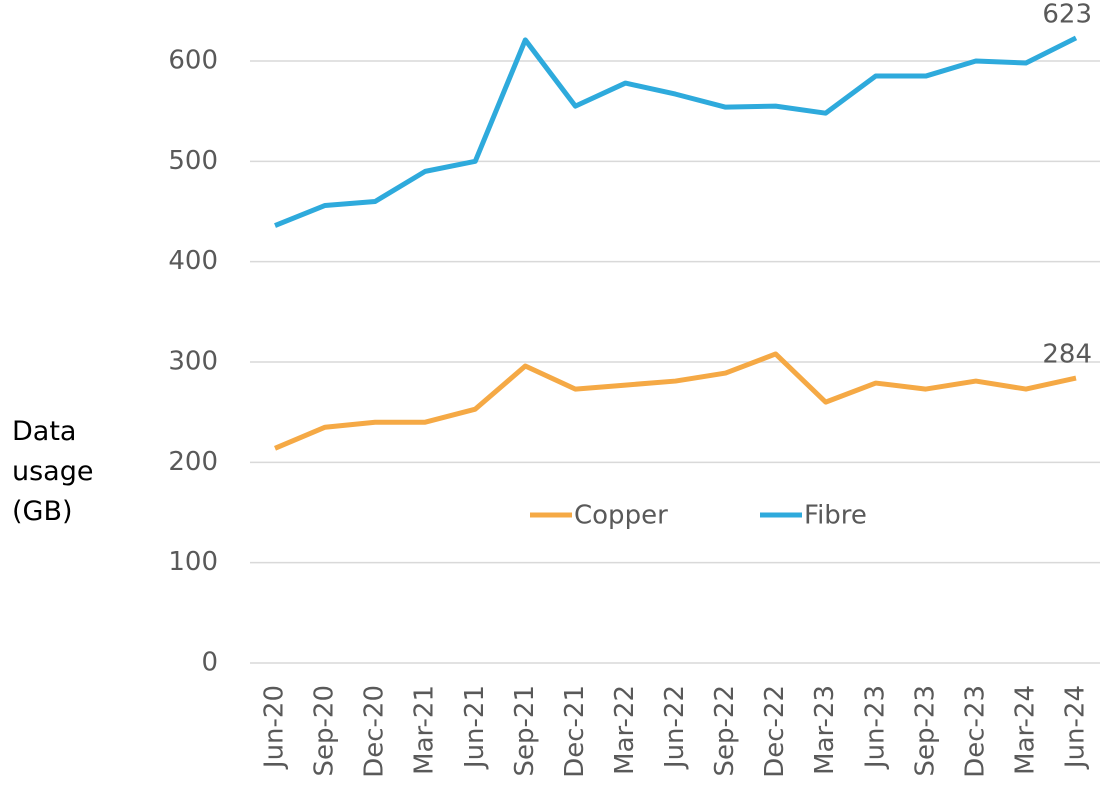  What do you see at coordinates (621, 516) in the screenshot?
I see `legend-label: Copper` at bounding box center [621, 516].